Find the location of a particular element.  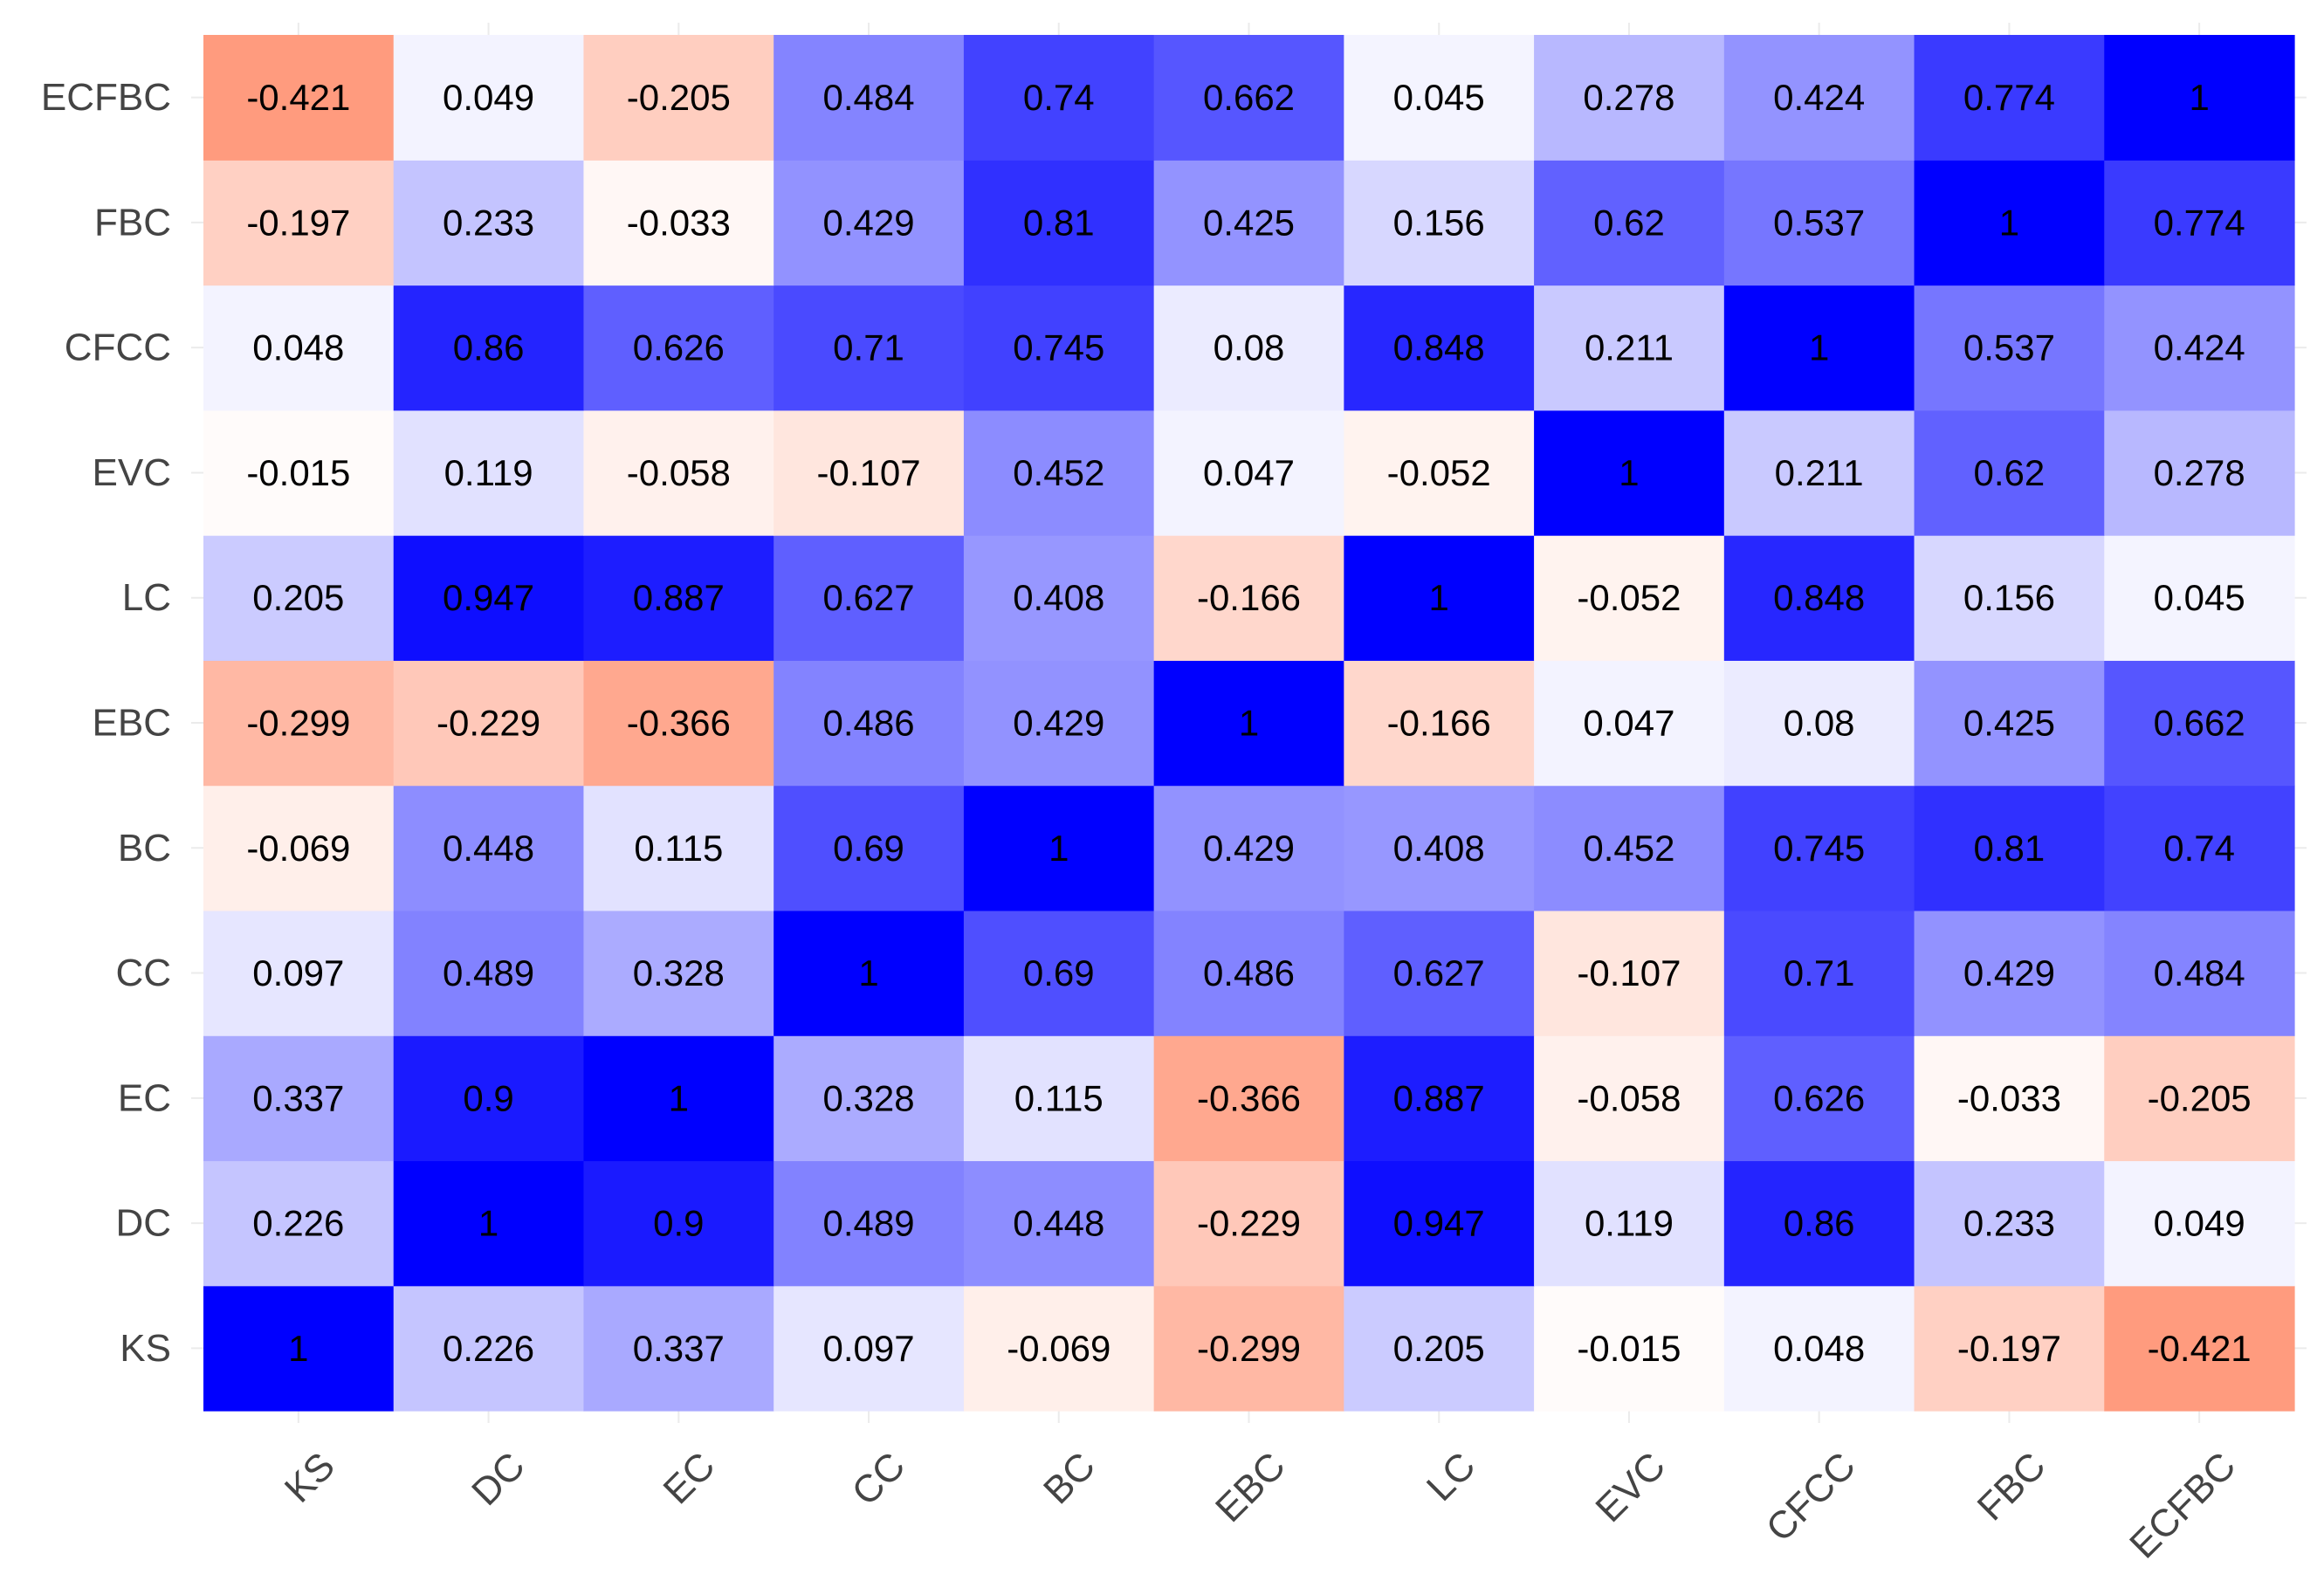

heatmap-cell-lc-ecfbc is located at coordinates (2199, 598).